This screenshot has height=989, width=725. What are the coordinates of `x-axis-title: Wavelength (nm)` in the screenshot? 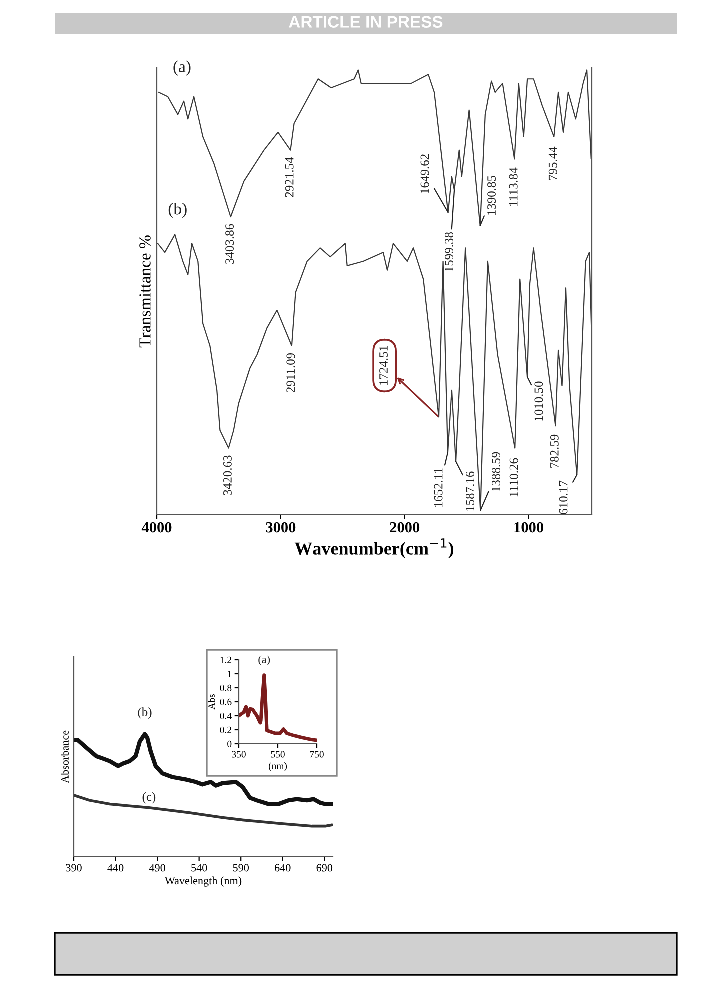 It's located at (203, 881).